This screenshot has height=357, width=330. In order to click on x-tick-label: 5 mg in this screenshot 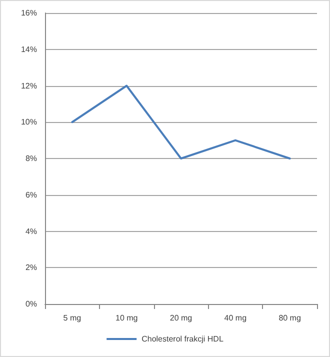, I will do `click(72, 318)`.